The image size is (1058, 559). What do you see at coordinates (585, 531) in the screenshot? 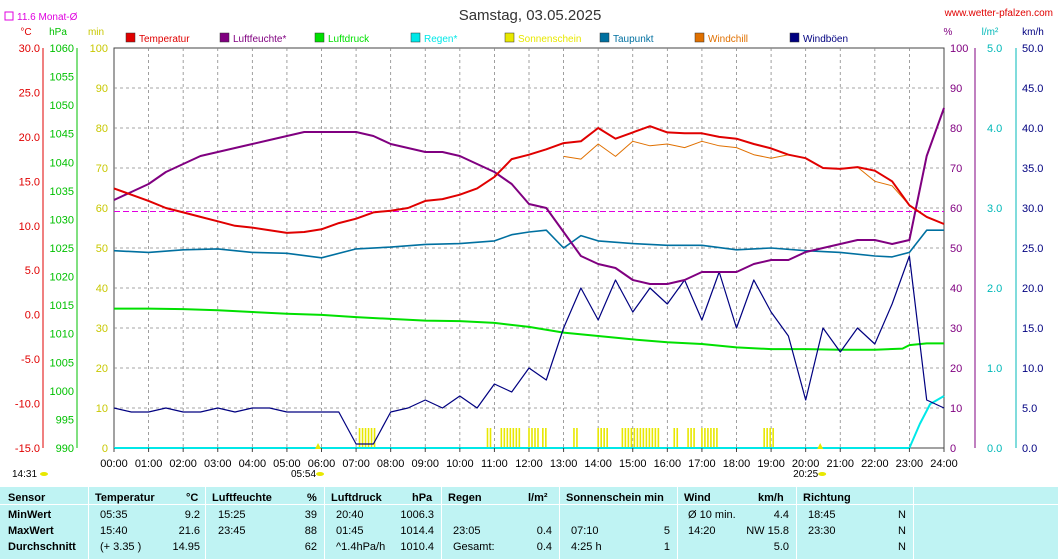
I see `stats-s-time-cell: 07:10` at bounding box center [585, 531].